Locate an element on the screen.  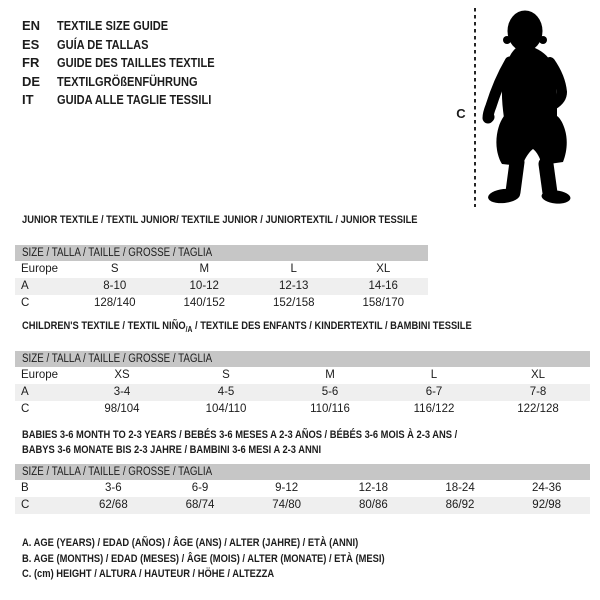
language-code: IT is located at coordinates (28, 99).